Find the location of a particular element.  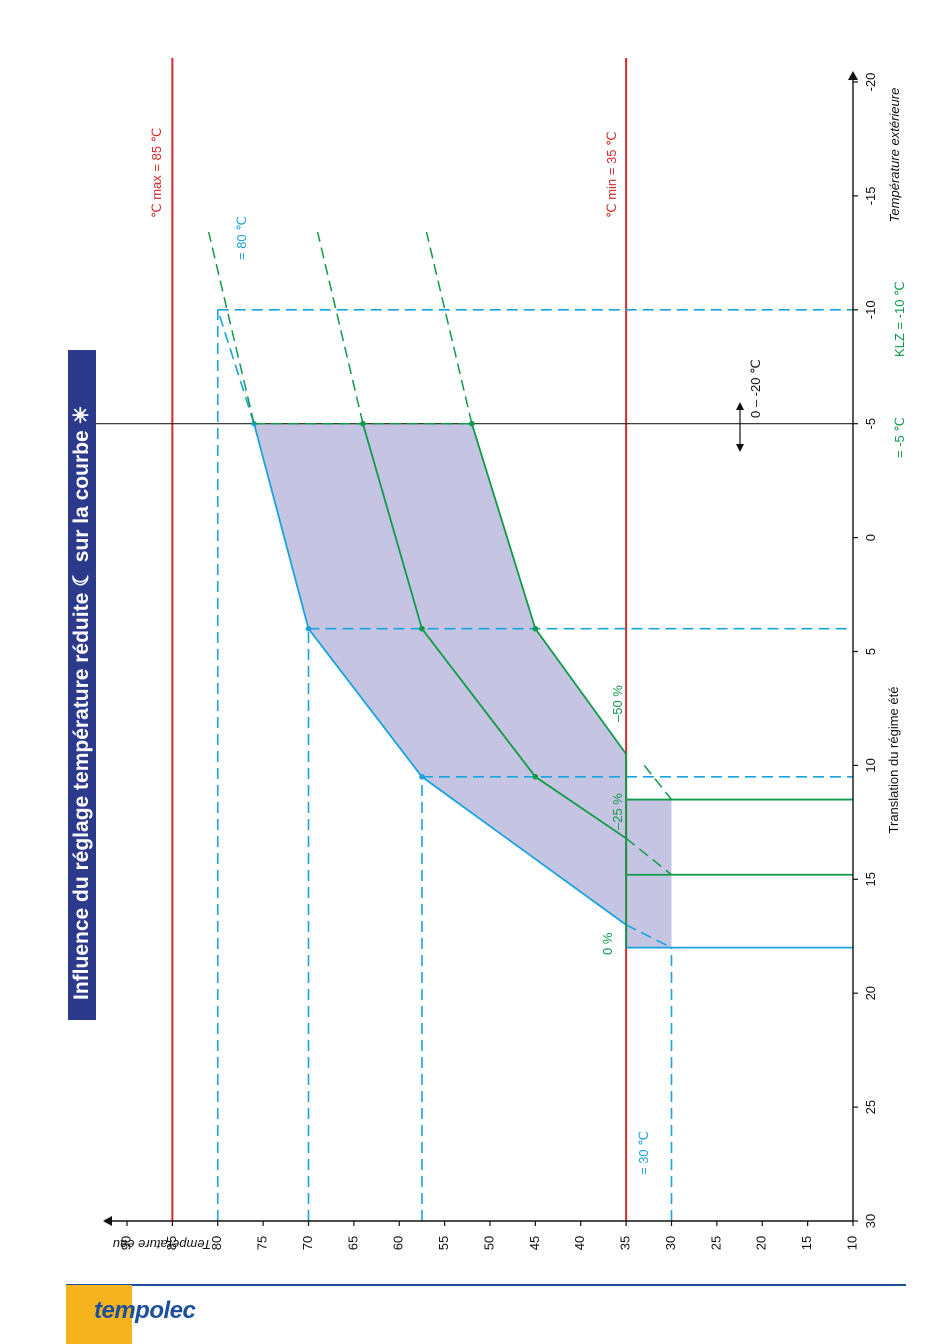

y-tick-label: 40 is located at coordinates (579, 1243).